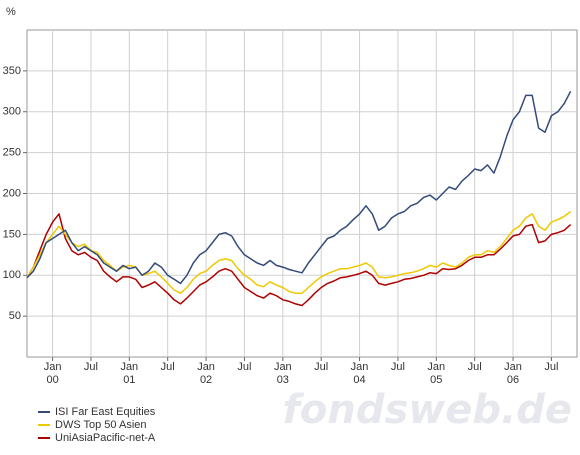 This screenshot has width=580, height=455. I want to click on y-unit: %, so click(11, 12).